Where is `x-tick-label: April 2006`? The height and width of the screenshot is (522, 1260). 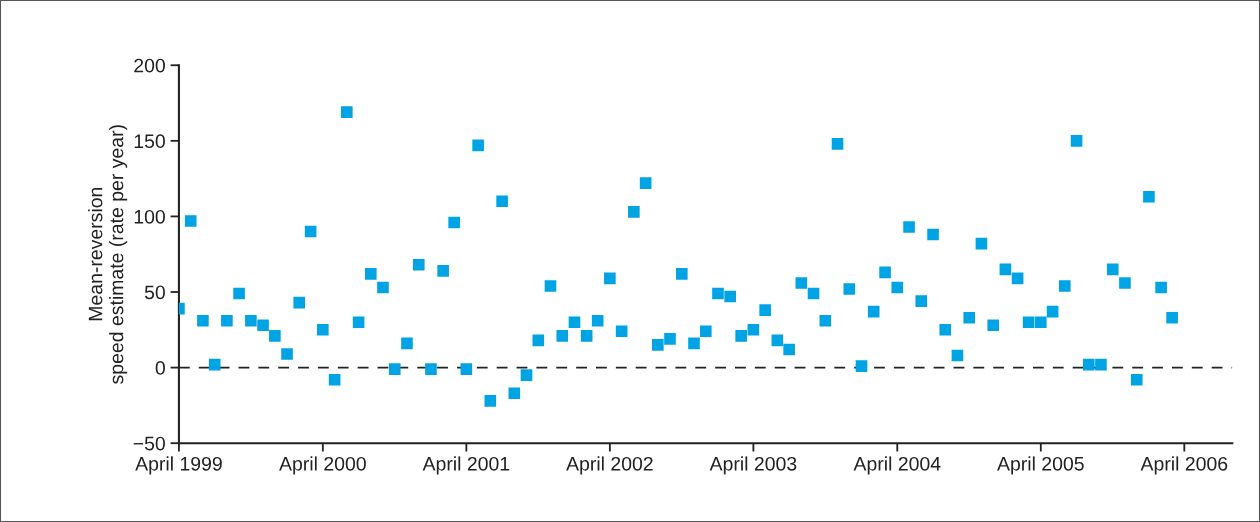
x-tick-label: April 2006 is located at coordinates (1184, 465).